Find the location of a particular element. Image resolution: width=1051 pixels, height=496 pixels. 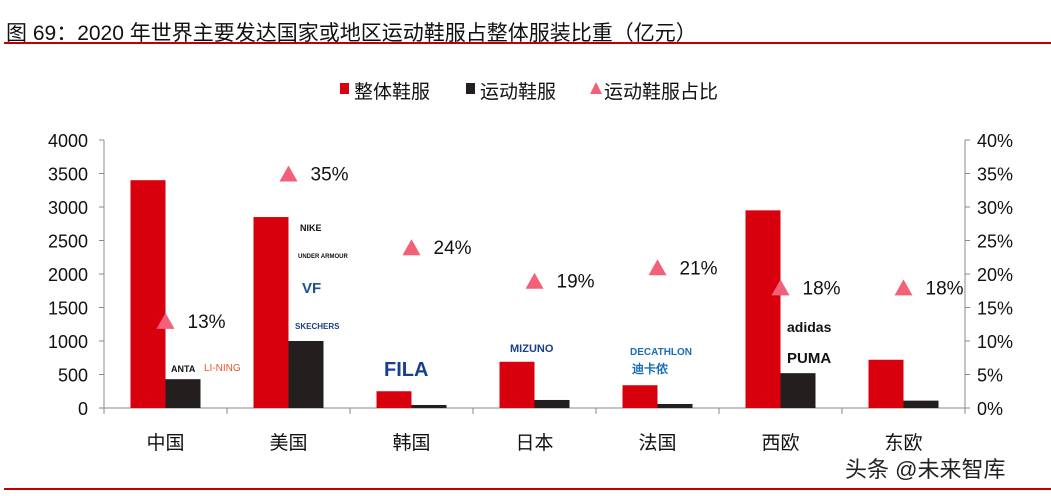

legend-label-0: 整体鞋服 is located at coordinates (392, 92).